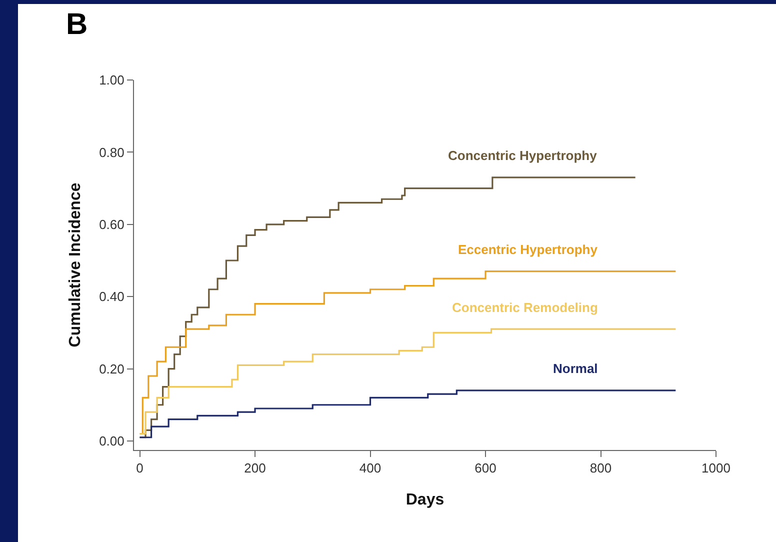 This screenshot has width=776, height=542. Describe the element at coordinates (111, 152) in the screenshot. I see `y-tick-label: 0.80` at that location.